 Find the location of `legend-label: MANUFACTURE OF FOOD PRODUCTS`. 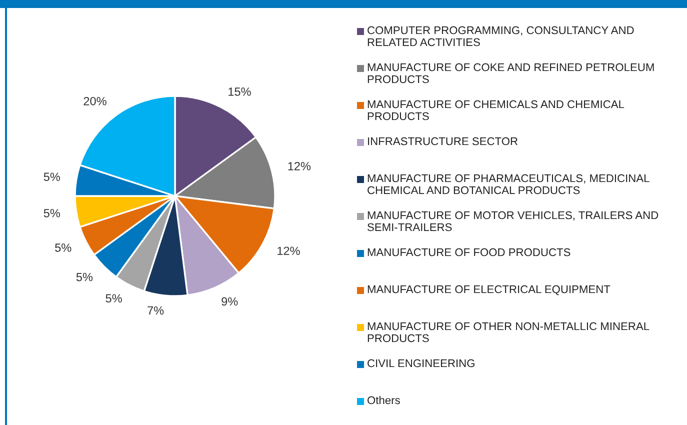

legend-label: MANUFACTURE OF FOOD PRODUCTS is located at coordinates (469, 252).